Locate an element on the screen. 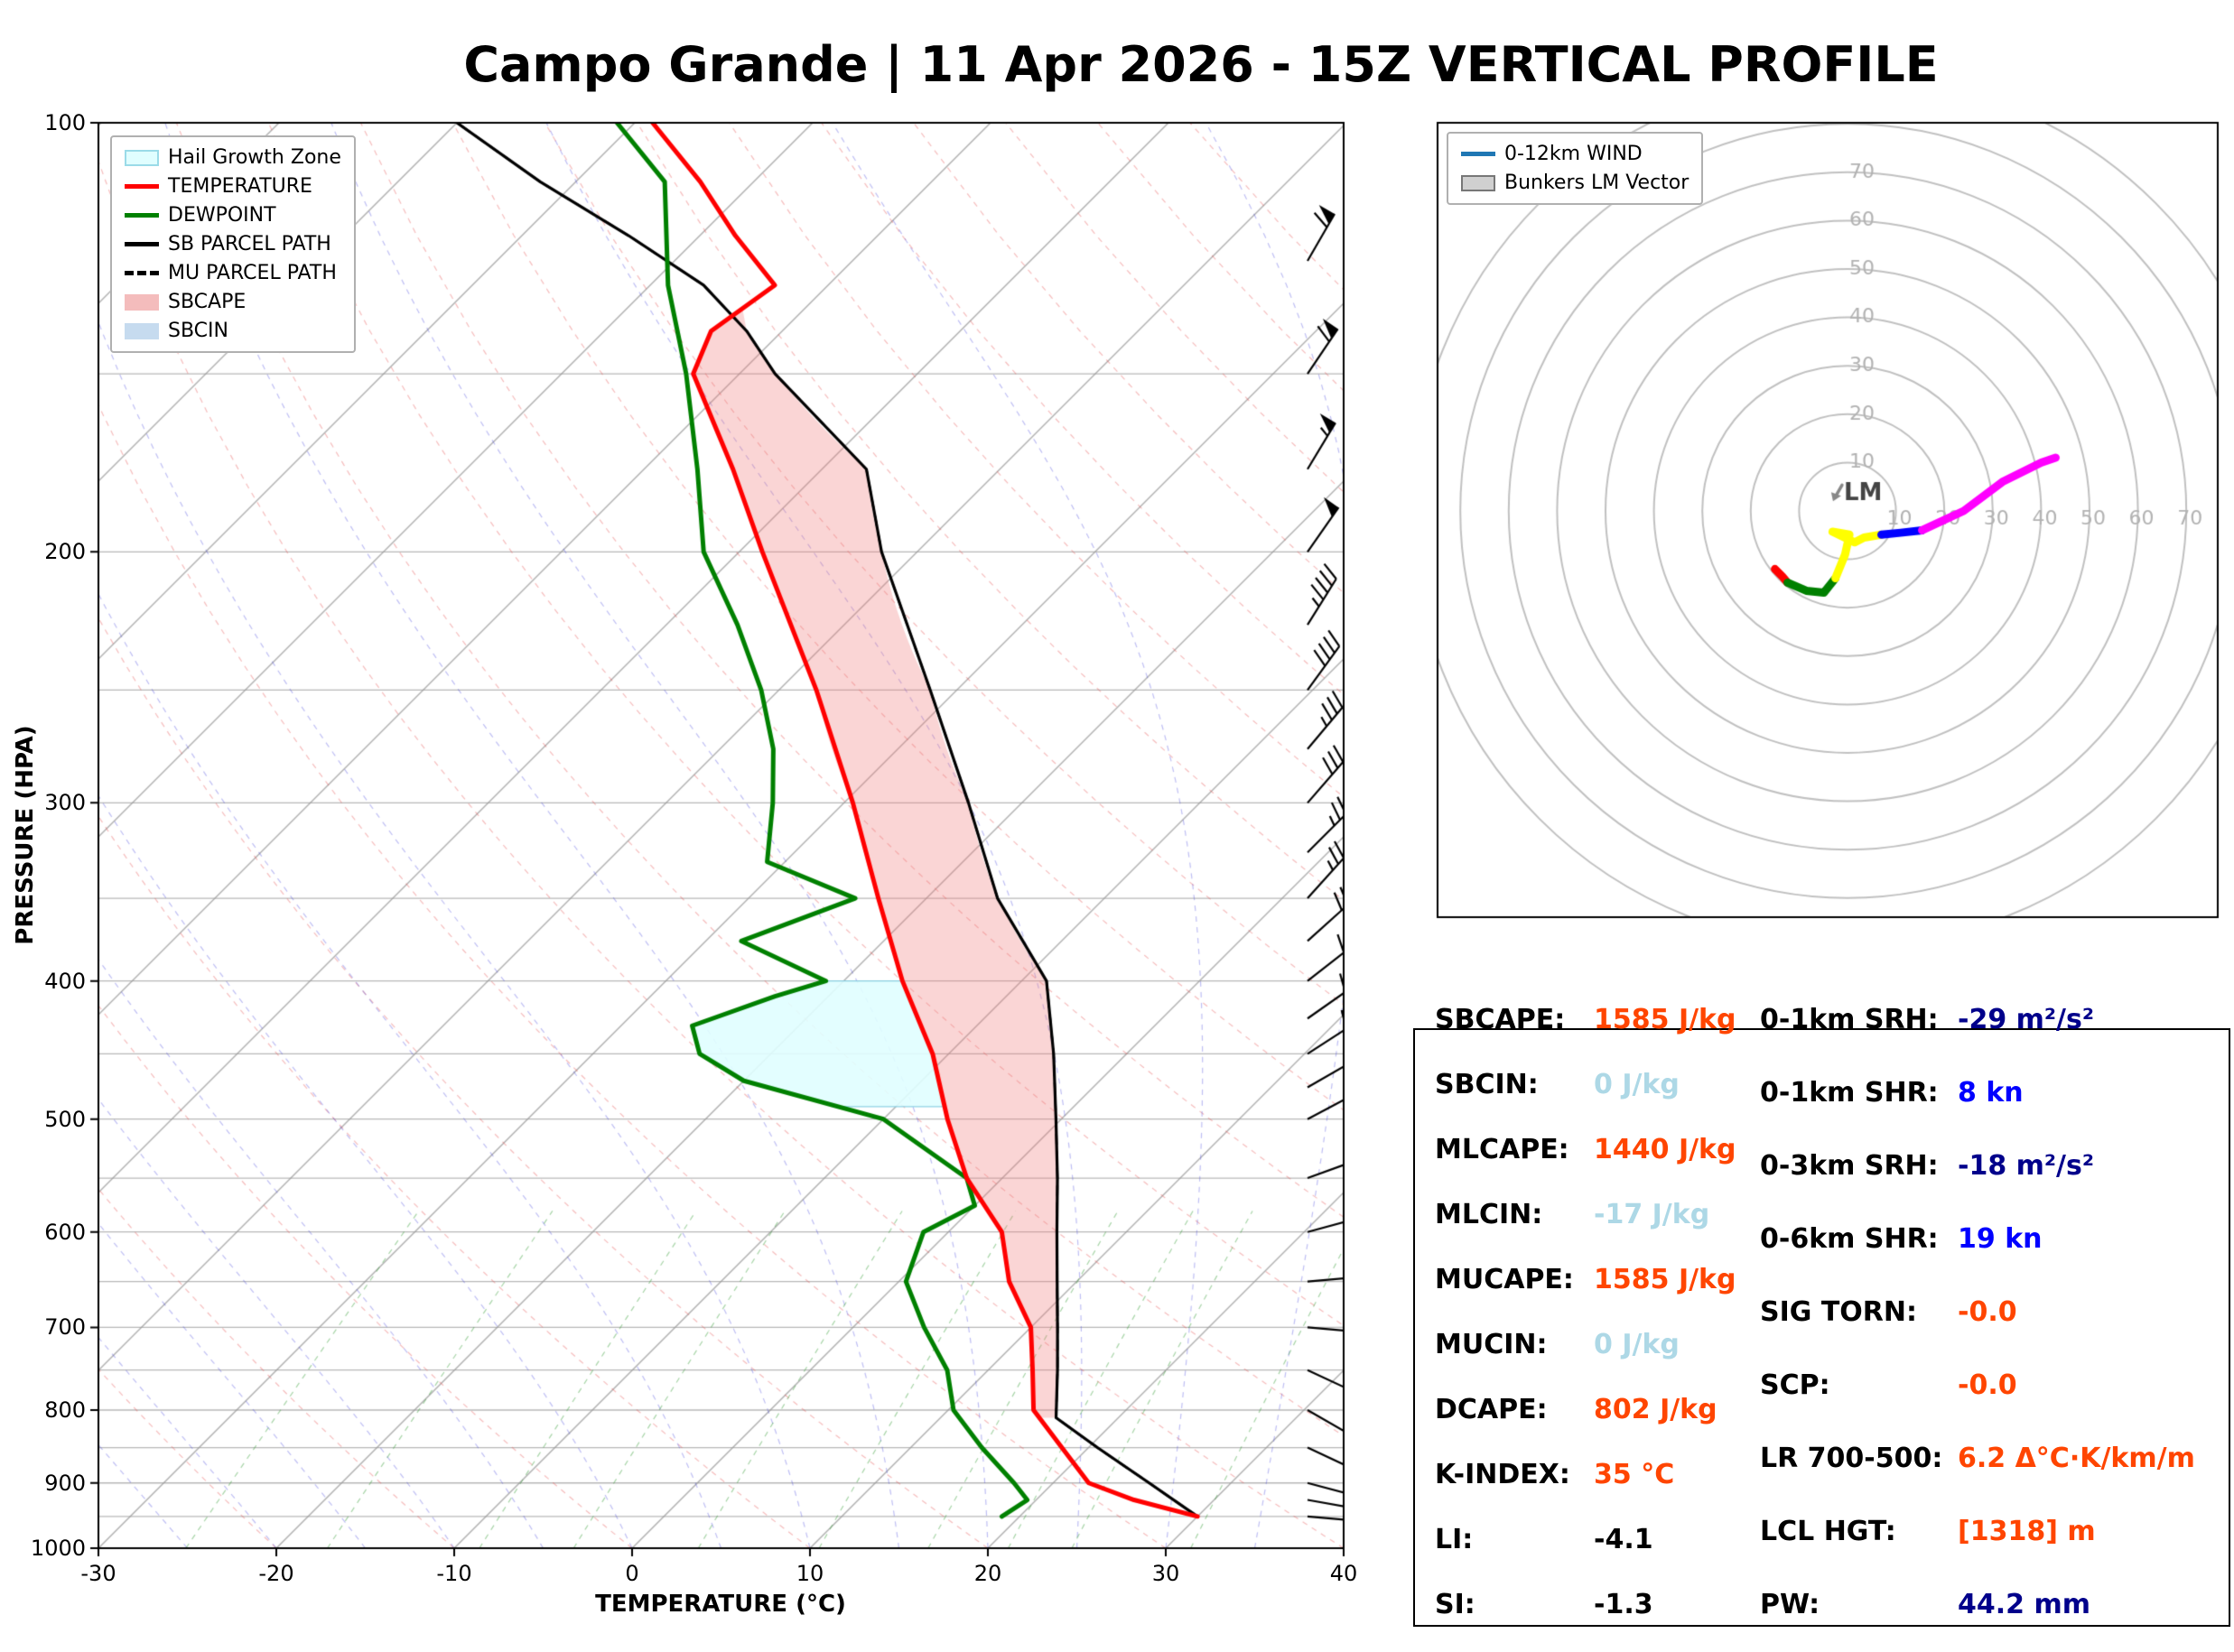 Image resolution: width=2234 pixels, height=1652 pixels. stat-value: 35 °C is located at coordinates (1634, 1474).